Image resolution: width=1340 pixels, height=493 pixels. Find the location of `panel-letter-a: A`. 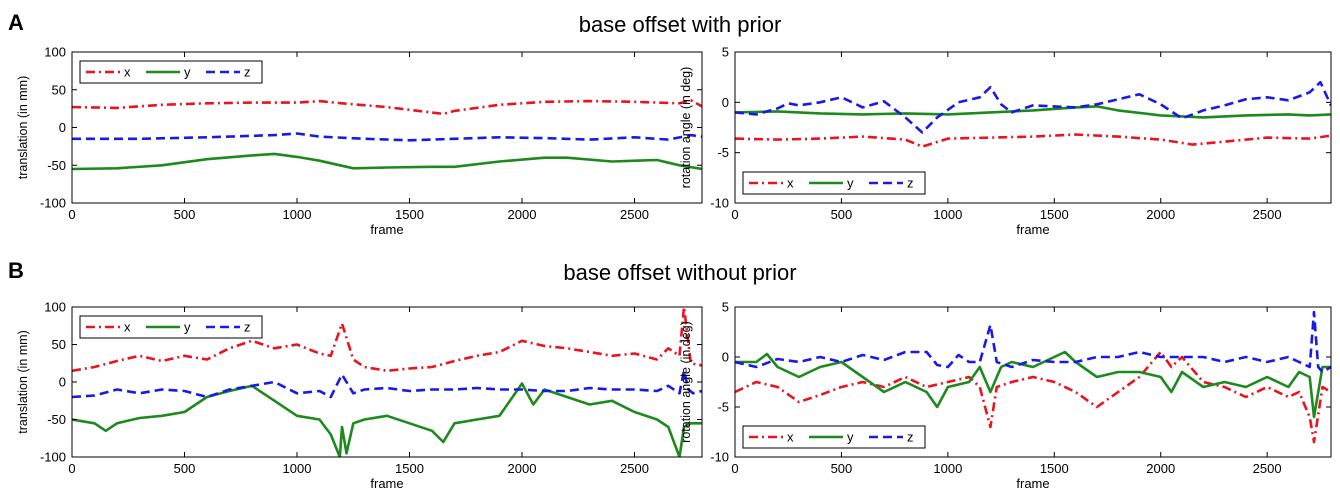

panel-letter-a: A is located at coordinates (16, 22).